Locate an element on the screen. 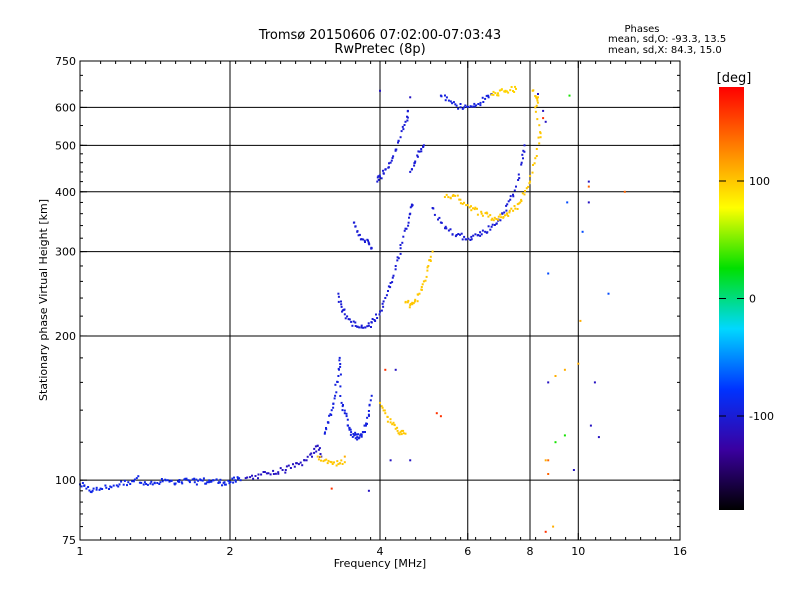  y-tick-label: 200 is located at coordinates (65, 336).